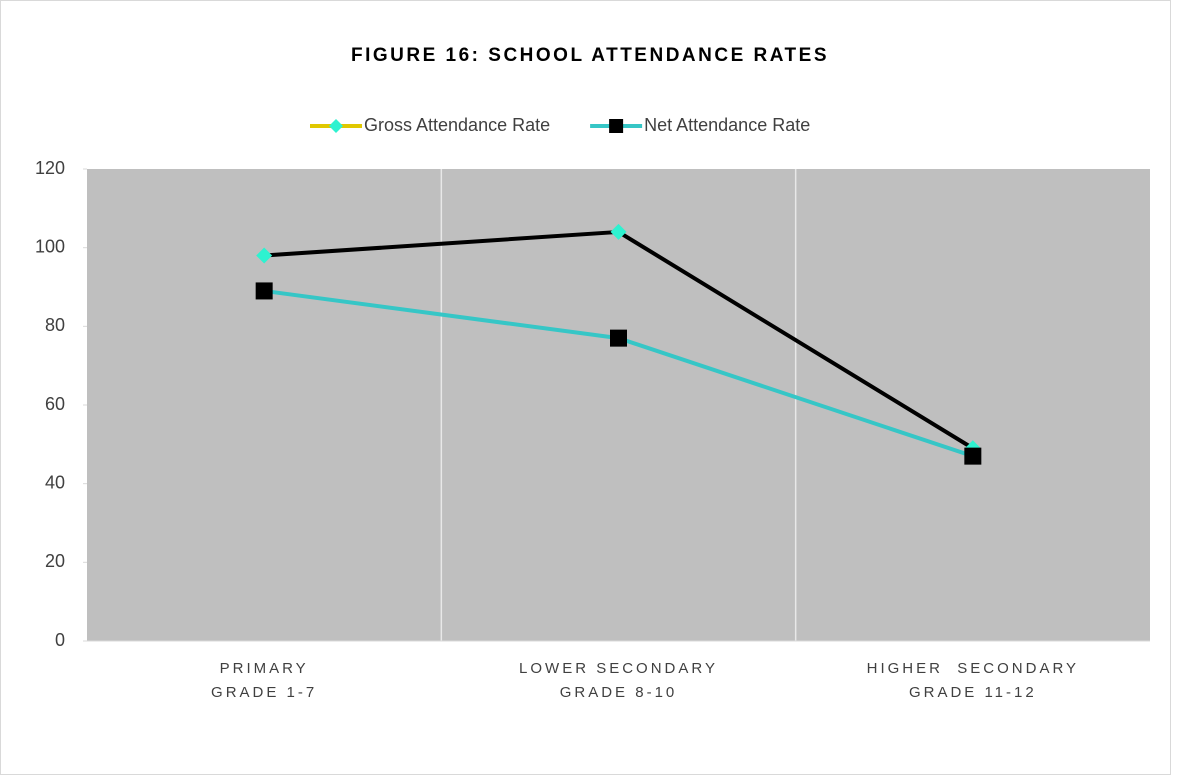 The image size is (1180, 776). What do you see at coordinates (55, 482) in the screenshot?
I see `y-tick-label: 40` at bounding box center [55, 482].